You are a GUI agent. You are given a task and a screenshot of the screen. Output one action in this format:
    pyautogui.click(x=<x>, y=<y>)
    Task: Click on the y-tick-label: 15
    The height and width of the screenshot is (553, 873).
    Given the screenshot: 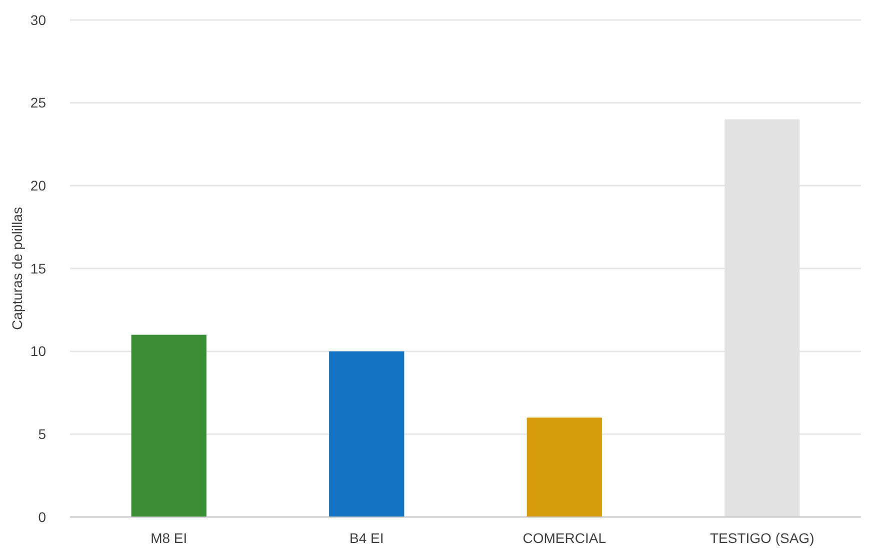 What is the action you would take?
    pyautogui.click(x=38, y=268)
    